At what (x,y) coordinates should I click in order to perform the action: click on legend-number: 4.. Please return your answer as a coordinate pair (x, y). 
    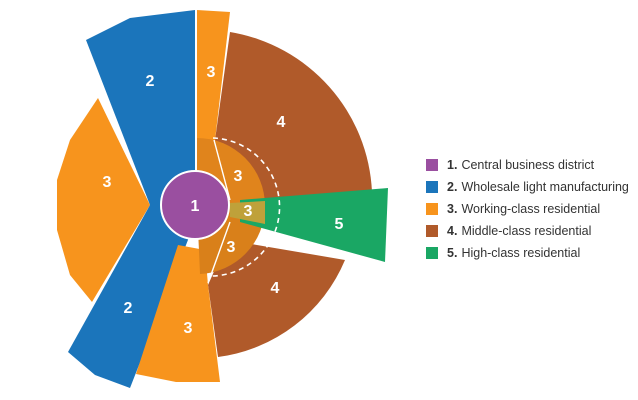
    Looking at the image, I should click on (452, 231).